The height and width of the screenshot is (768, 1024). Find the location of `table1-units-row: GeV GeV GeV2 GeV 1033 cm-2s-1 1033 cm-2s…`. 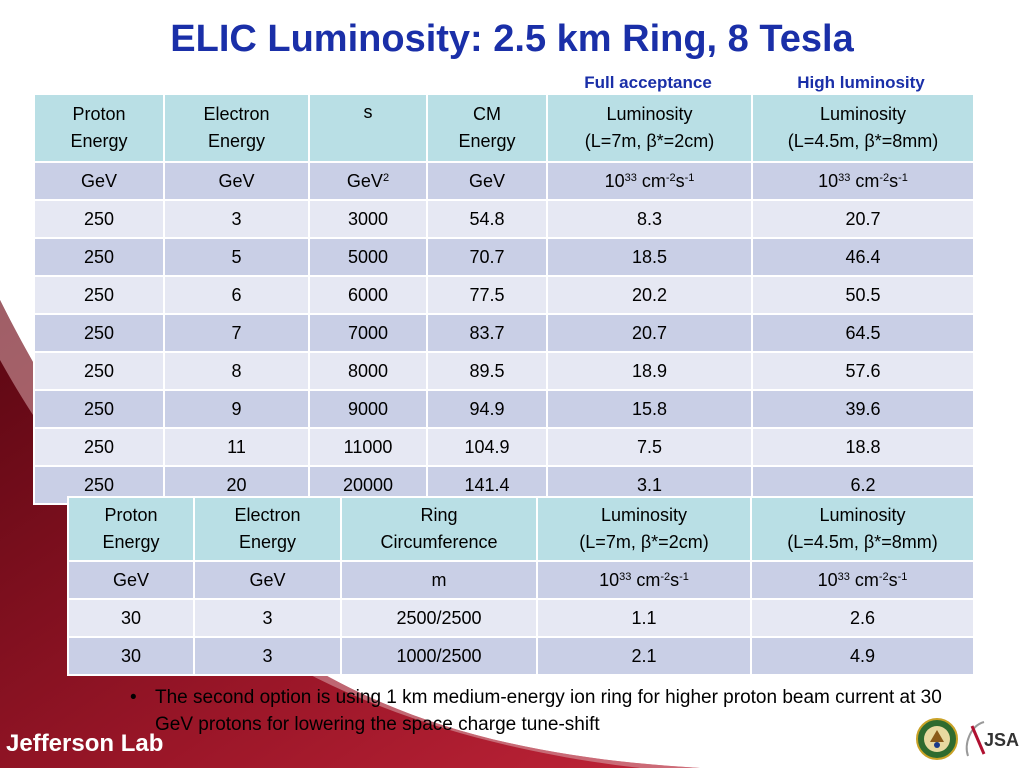

table1-units-row: GeV GeV GeV2 GeV 1033 cm-2s-1 1033 cm-2s… is located at coordinates (504, 181).